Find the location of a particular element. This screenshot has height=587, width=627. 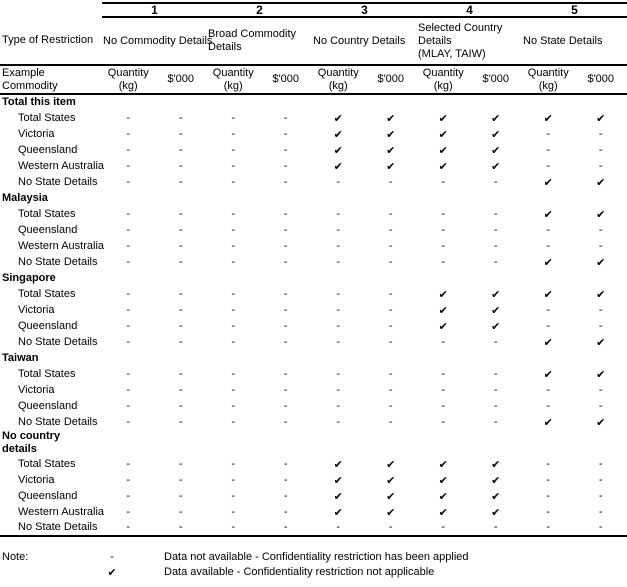

table-row: No State Details - - - - - - - - - - is located at coordinates (313, 528).